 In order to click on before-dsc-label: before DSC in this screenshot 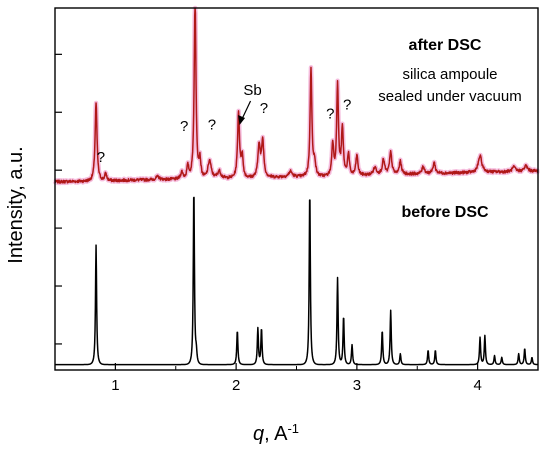, I will do `click(445, 212)`.